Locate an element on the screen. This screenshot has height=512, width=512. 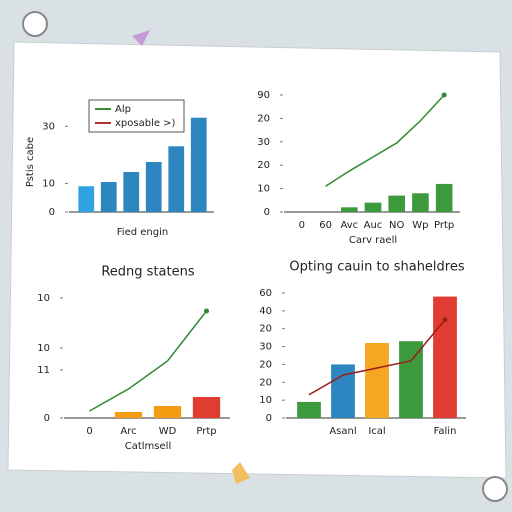
y-tick-label: 60 is located at coordinates (265, 293).